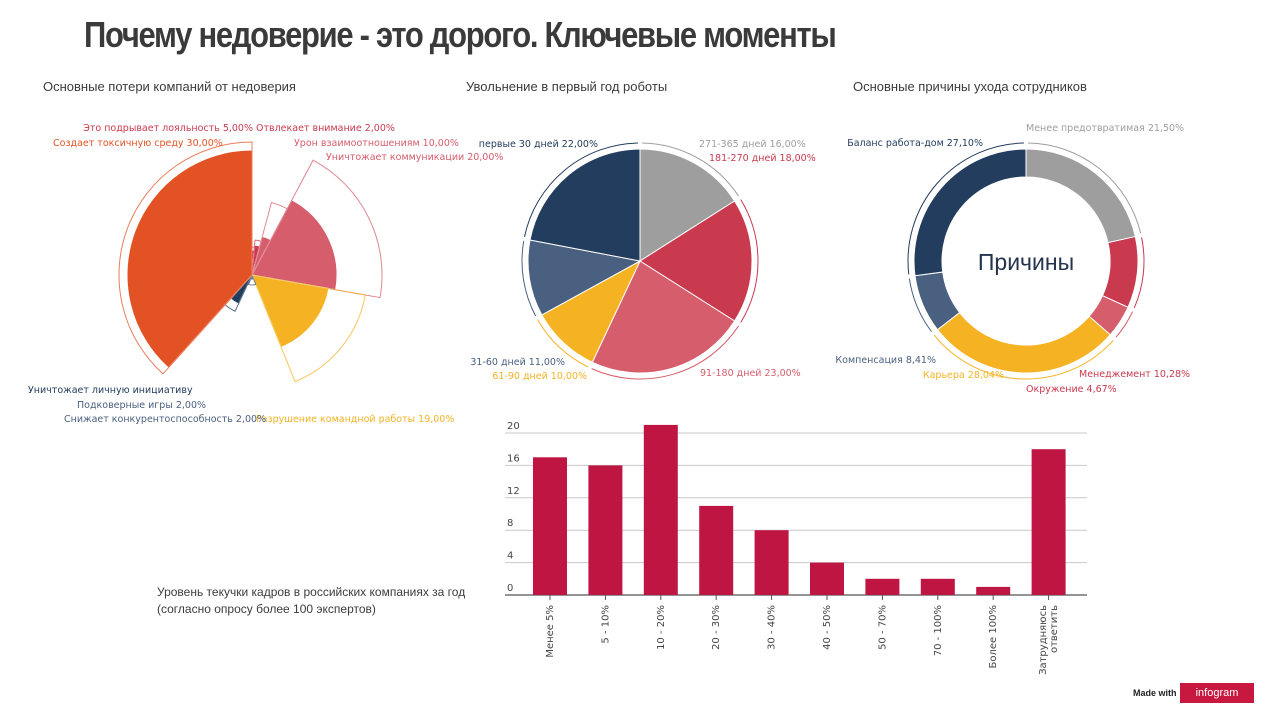 The width and height of the screenshot is (1280, 720). What do you see at coordinates (517, 362) in the screenshot?
I see `first-year-label-4: 31-60 дней 11,00%` at bounding box center [517, 362].